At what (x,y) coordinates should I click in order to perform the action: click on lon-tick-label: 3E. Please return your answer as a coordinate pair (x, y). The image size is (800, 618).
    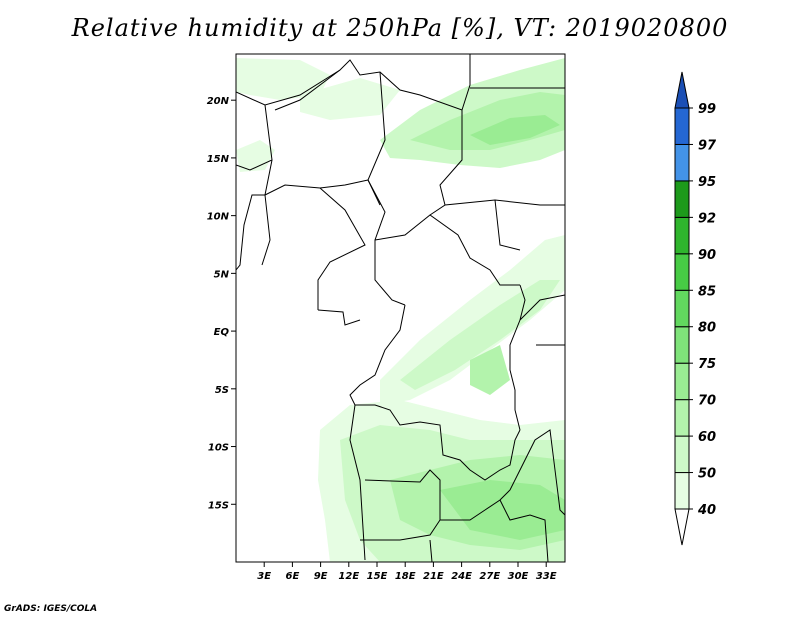
    Looking at the image, I should click on (264, 576).